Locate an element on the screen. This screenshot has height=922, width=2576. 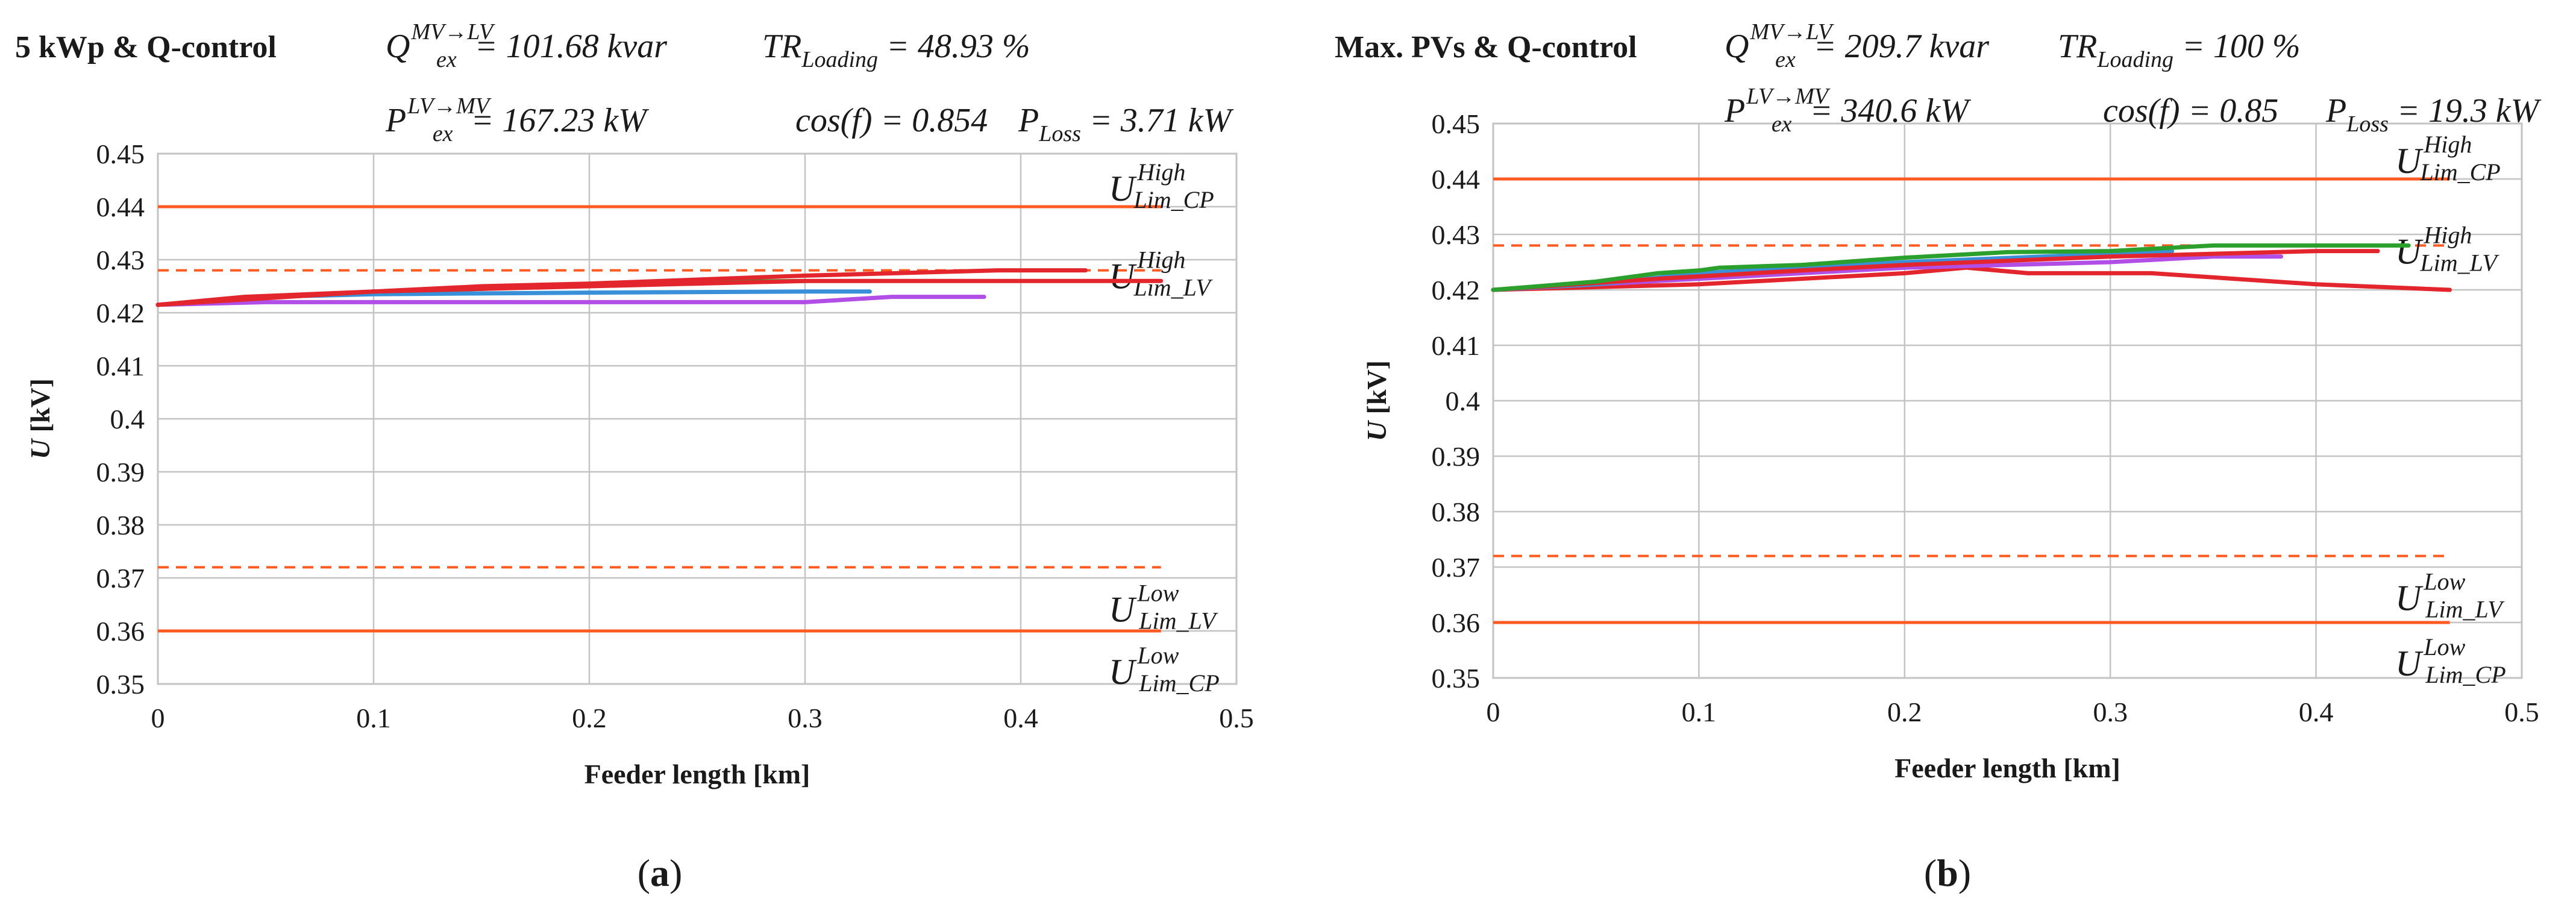
p-loss: PLoss = 3.71 kW is located at coordinates (1126, 124).